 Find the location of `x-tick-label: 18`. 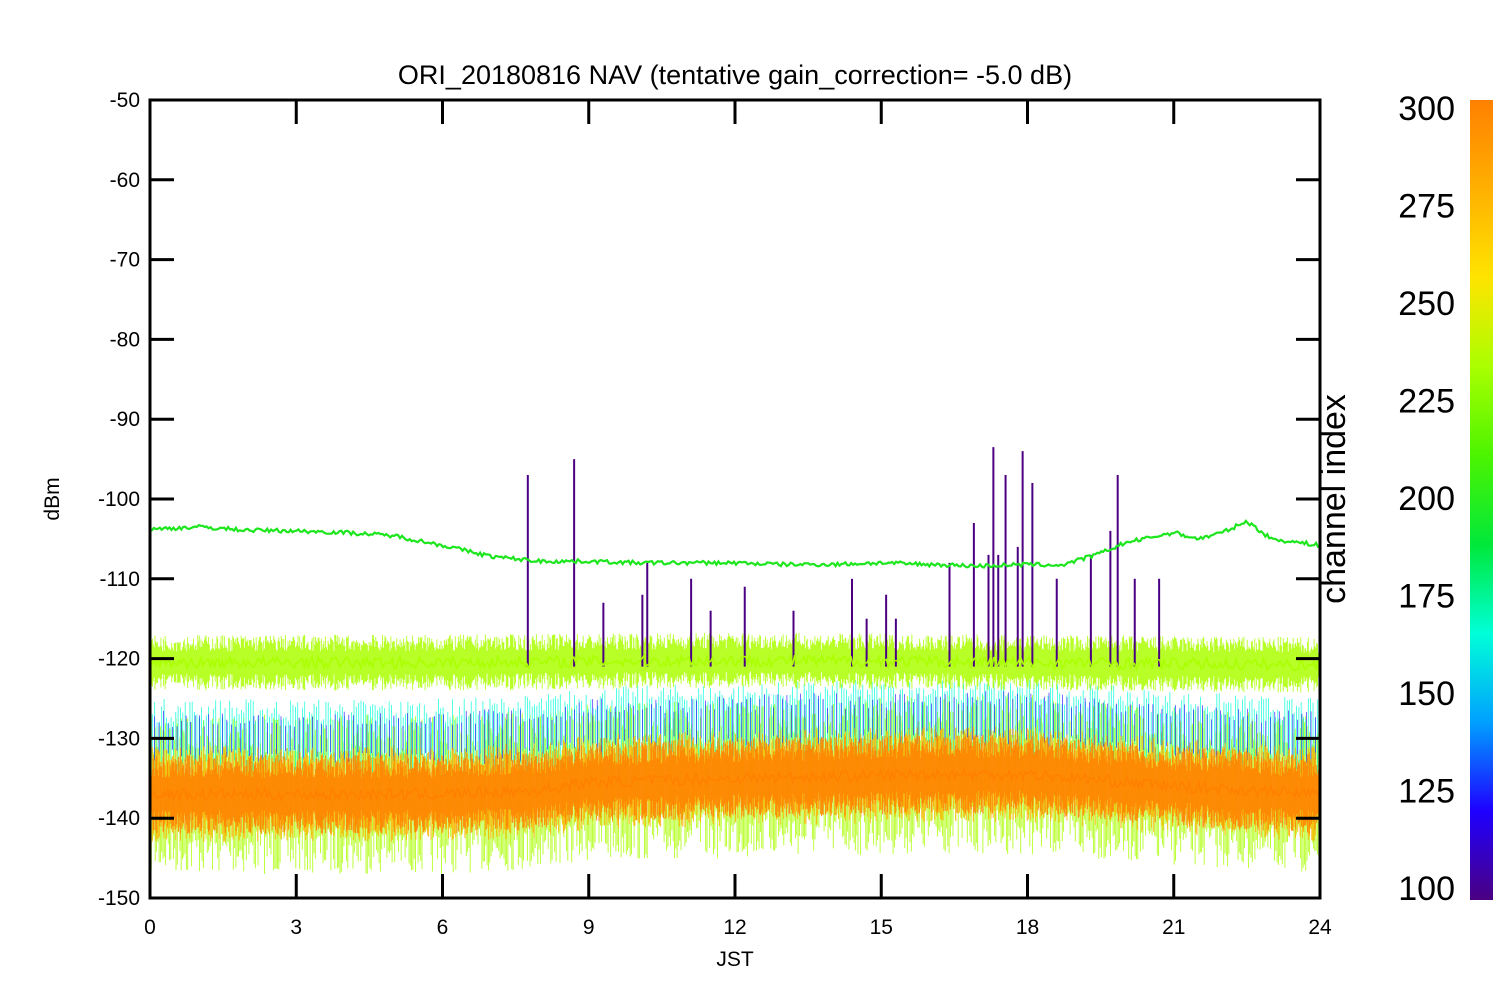

x-tick-label: 18 is located at coordinates (1027, 927).